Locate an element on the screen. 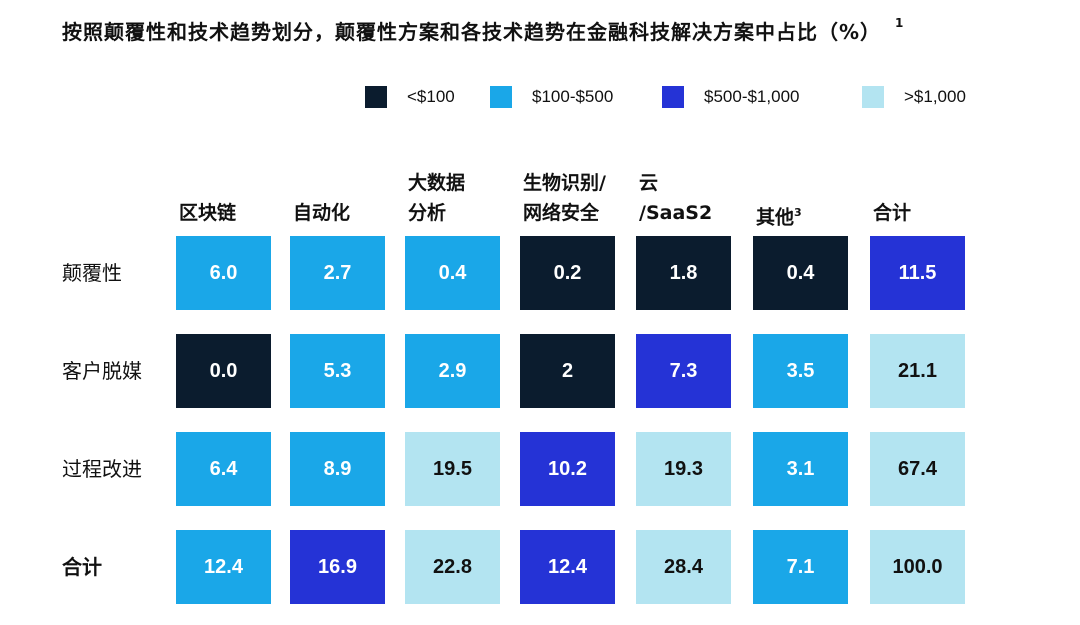 The image size is (1080, 625). column-header-line: 分析 is located at coordinates (427, 213).